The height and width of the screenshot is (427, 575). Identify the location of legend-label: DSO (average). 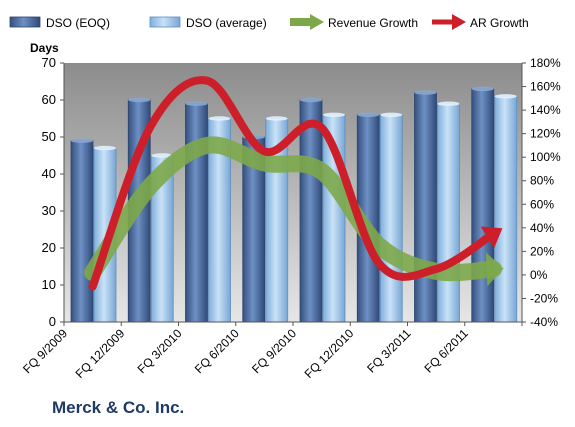
(226, 23).